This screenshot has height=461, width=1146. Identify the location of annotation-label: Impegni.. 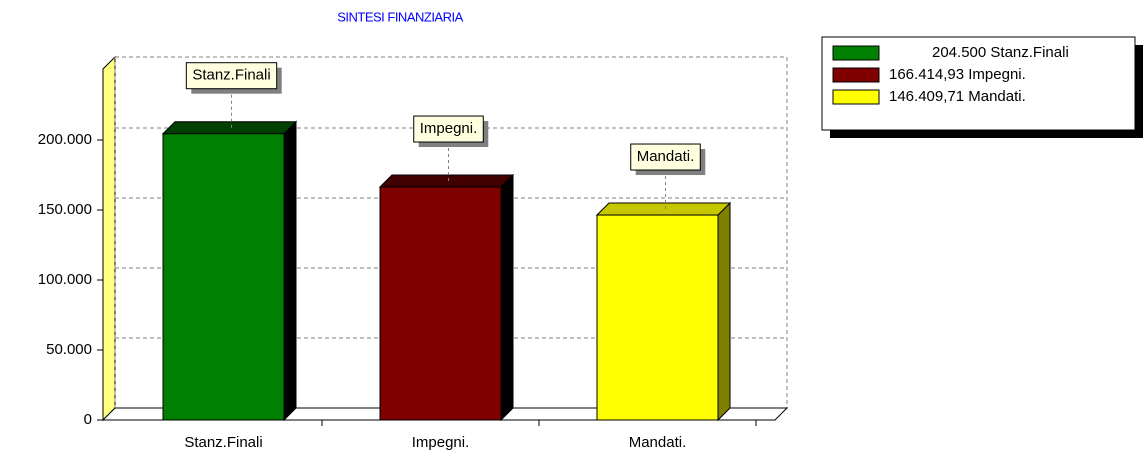
(449, 128).